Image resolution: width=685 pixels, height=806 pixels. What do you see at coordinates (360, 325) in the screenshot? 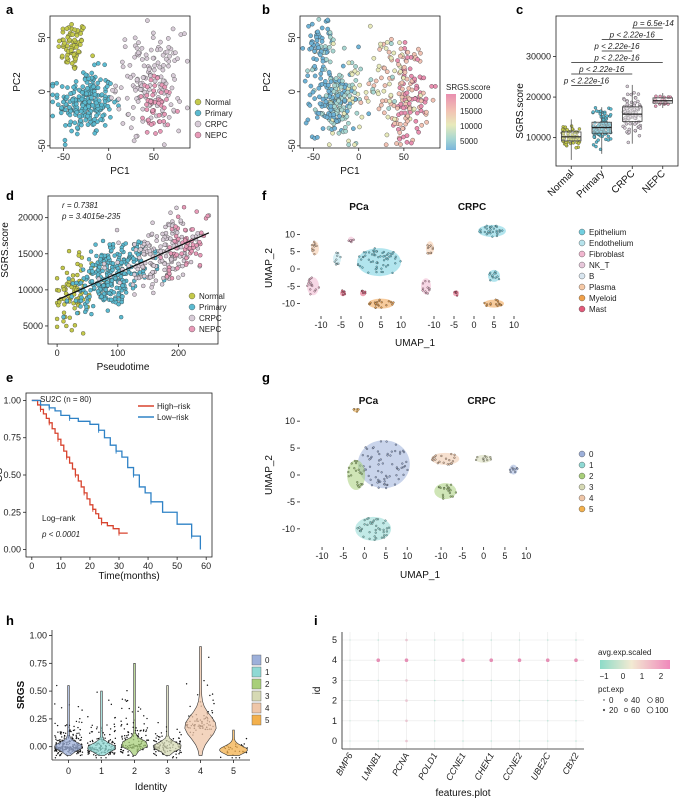
I see `panel-f-x-tick-label: 0` at bounding box center [360, 325].